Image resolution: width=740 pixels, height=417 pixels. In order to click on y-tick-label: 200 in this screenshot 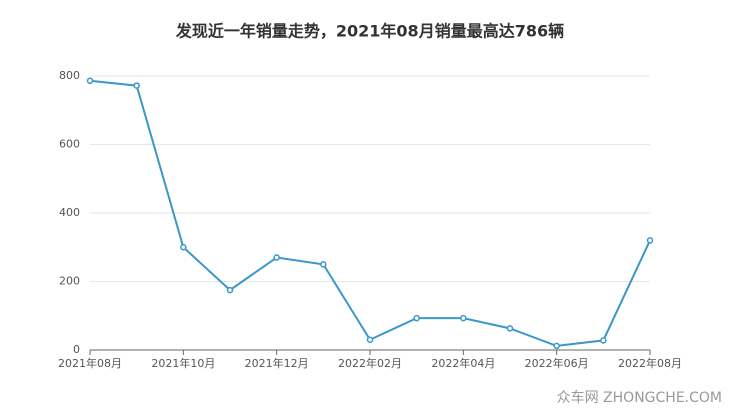, I will do `click(69, 281)`.